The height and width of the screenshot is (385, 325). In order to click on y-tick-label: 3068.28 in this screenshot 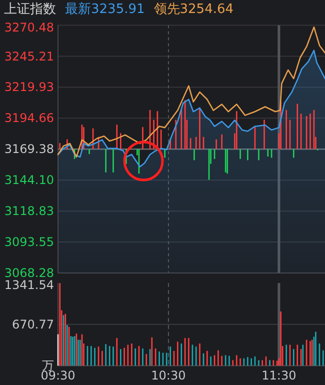, I will do `click(29, 273)`.